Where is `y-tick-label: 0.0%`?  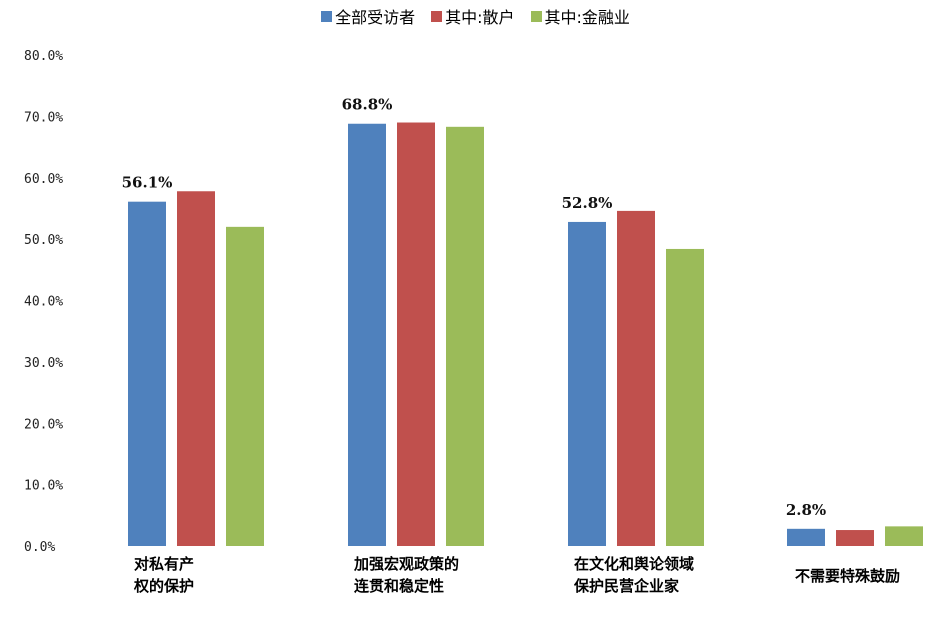
y-tick-label: 0.0% is located at coordinates (39, 547).